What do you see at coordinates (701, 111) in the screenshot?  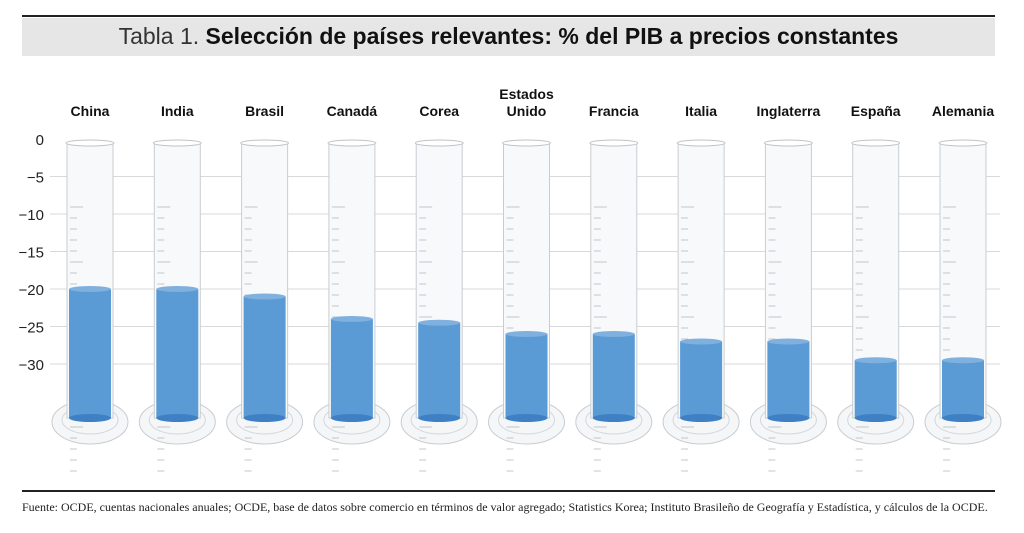 I see `category-label: Italia` at bounding box center [701, 111].